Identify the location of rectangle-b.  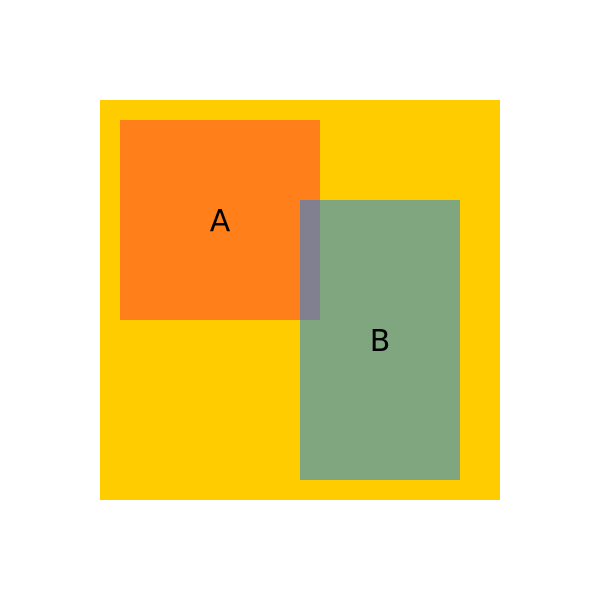
(380, 340).